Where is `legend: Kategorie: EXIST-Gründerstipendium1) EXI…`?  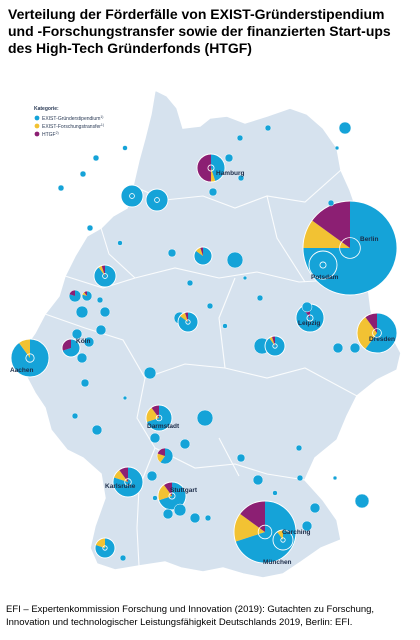 legend: Kategorie: EXIST-Gründerstipendium1) EXI… is located at coordinates (69, 122).